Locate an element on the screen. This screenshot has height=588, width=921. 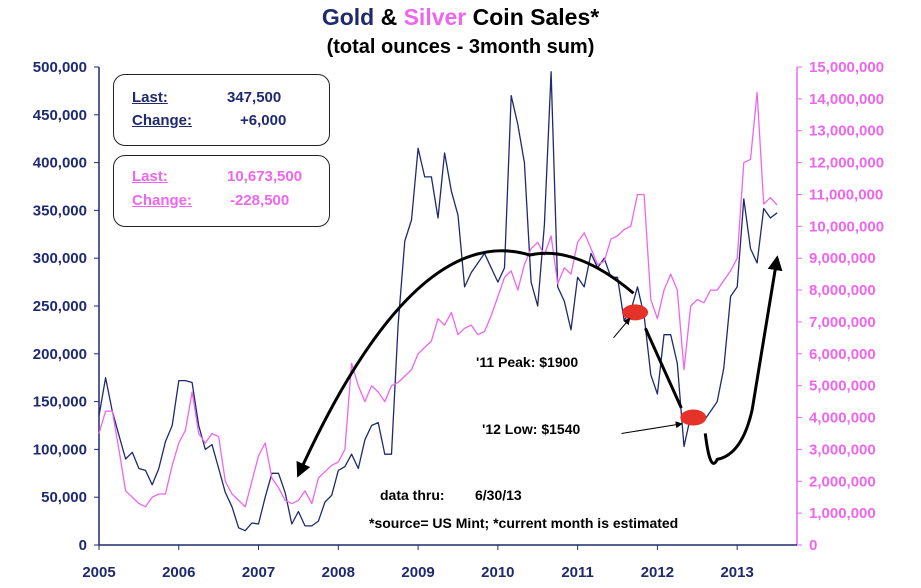
chart-title: Gold & Silver Coin Sales* is located at coordinates (460, 17).